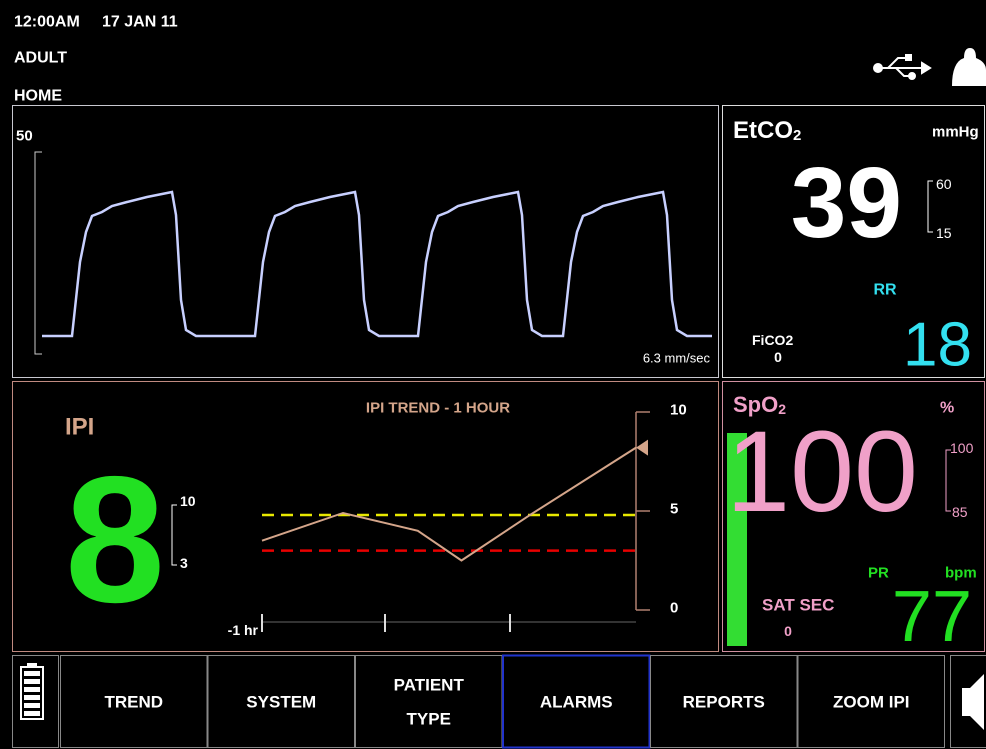 The height and width of the screenshot is (749, 986). I want to click on spo2-unit: %, so click(947, 408).